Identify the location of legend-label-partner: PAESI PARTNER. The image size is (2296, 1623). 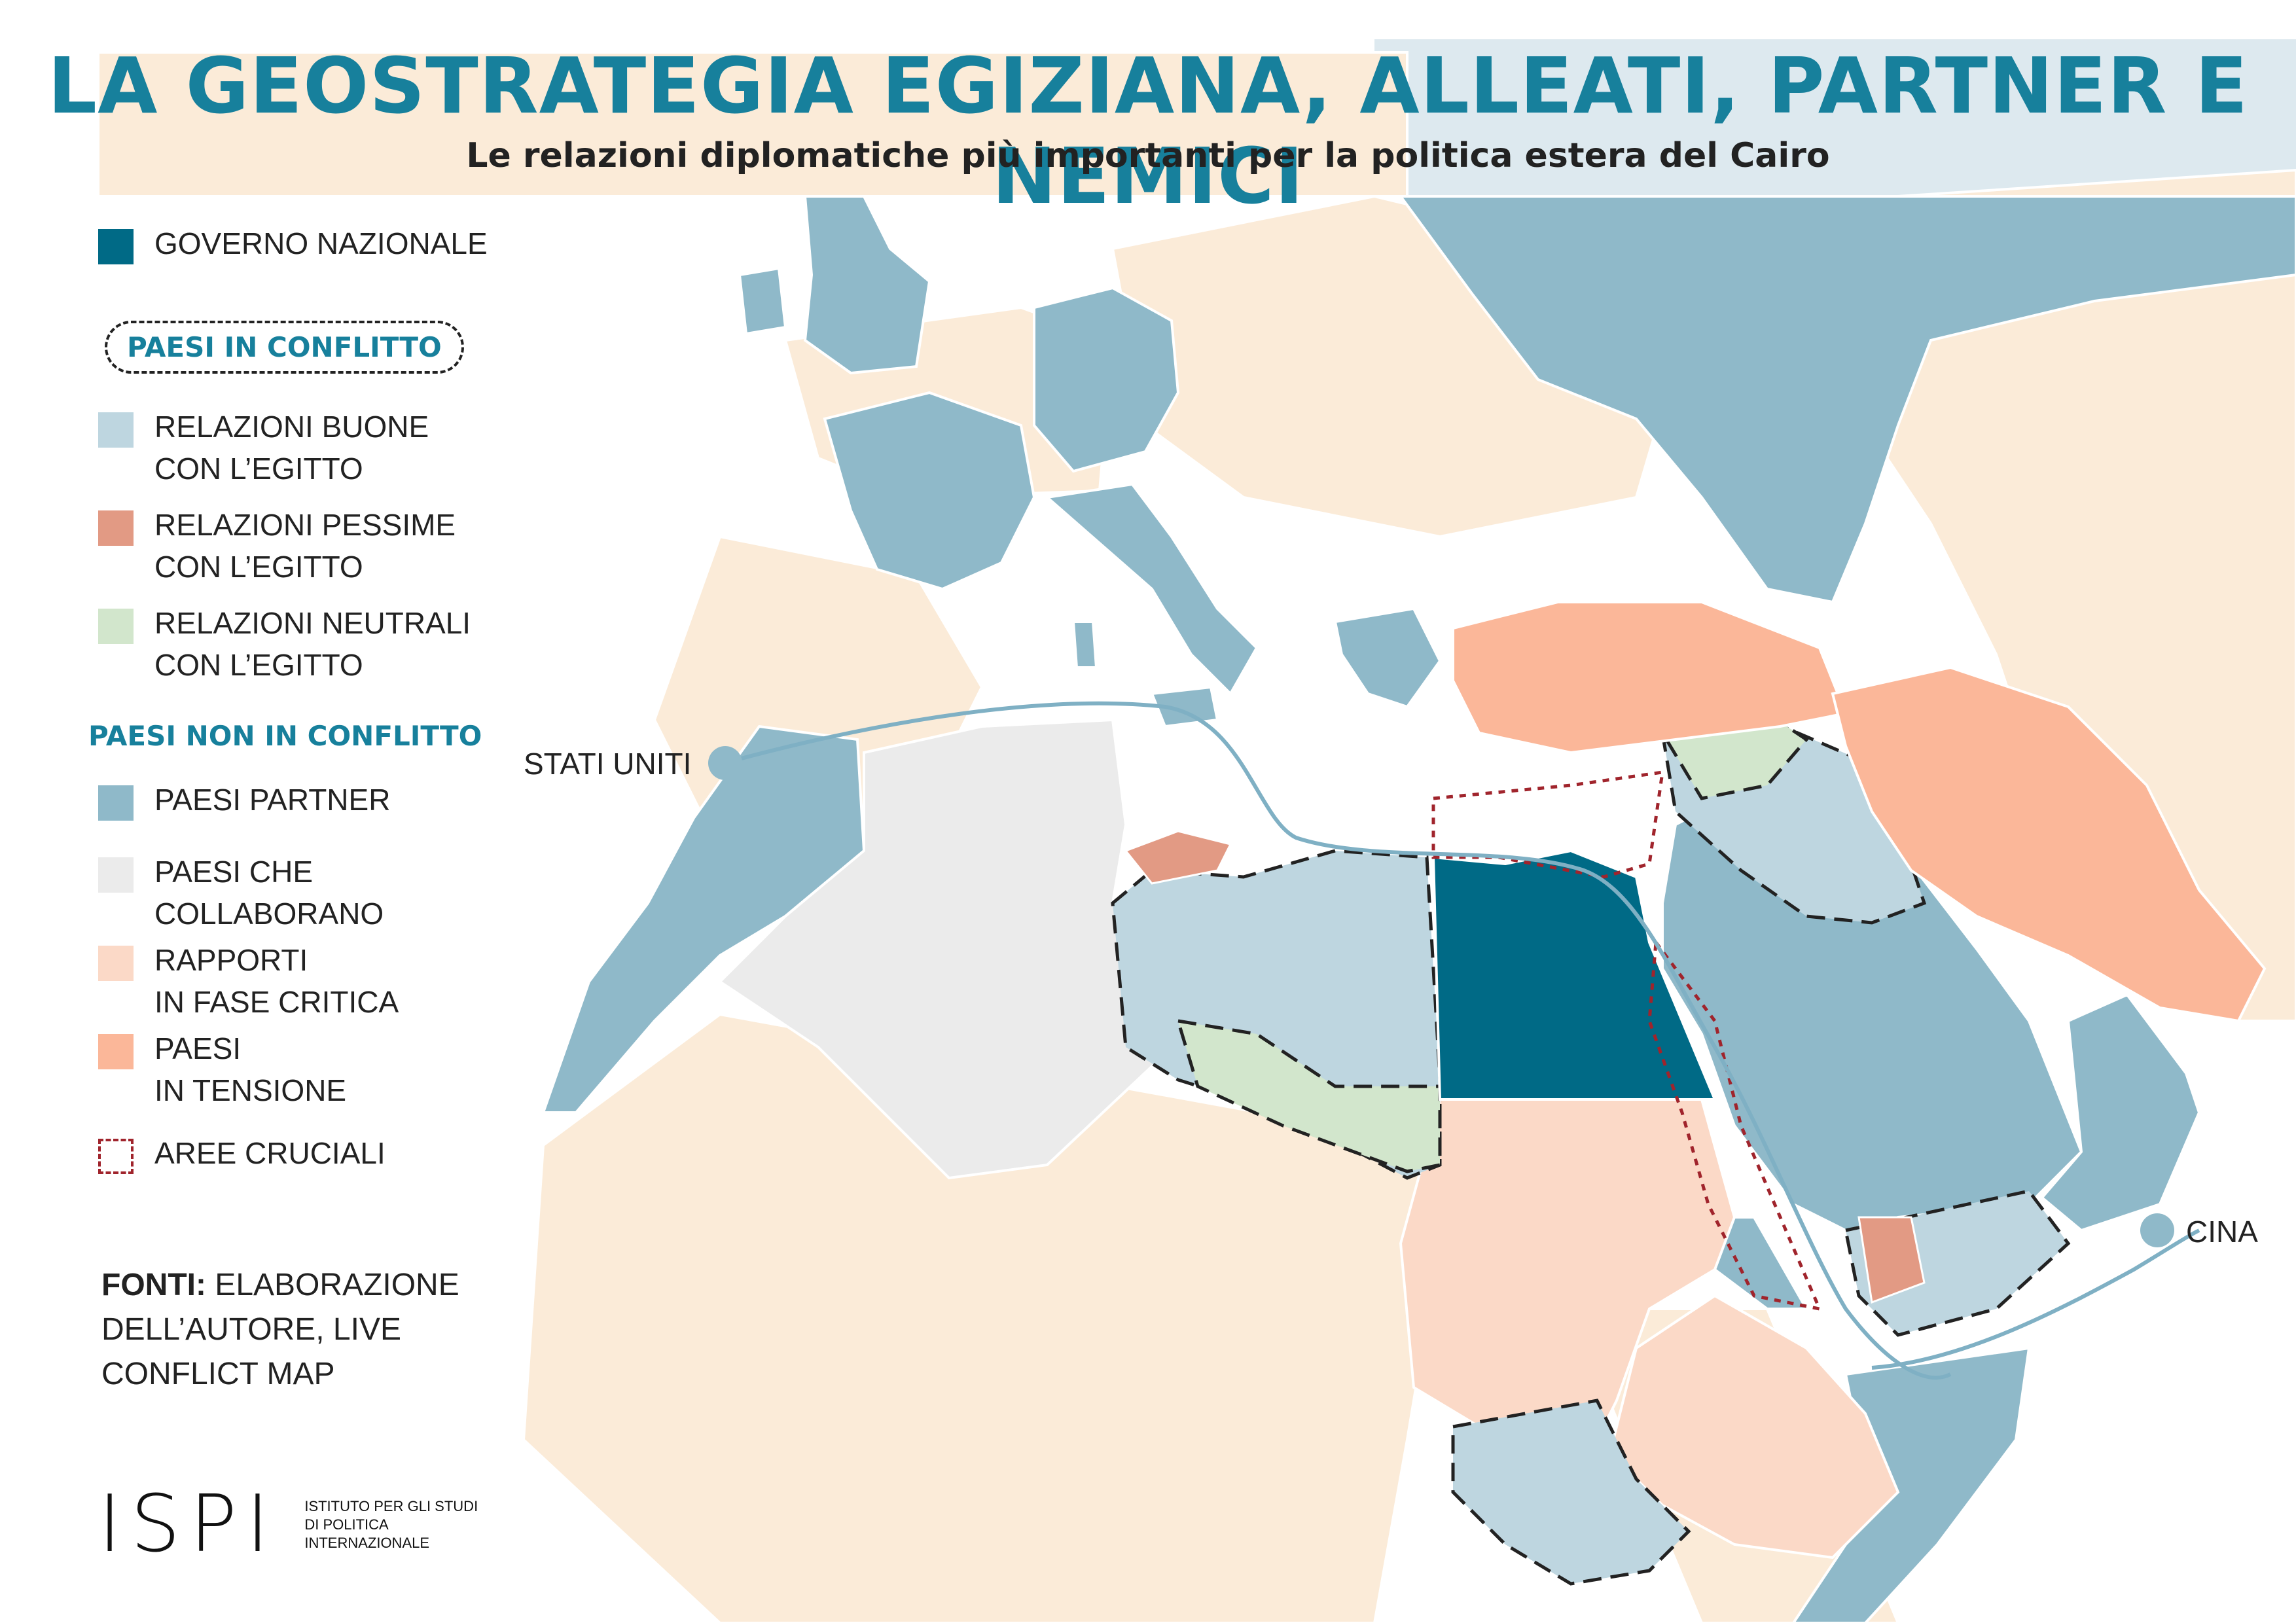
(272, 800).